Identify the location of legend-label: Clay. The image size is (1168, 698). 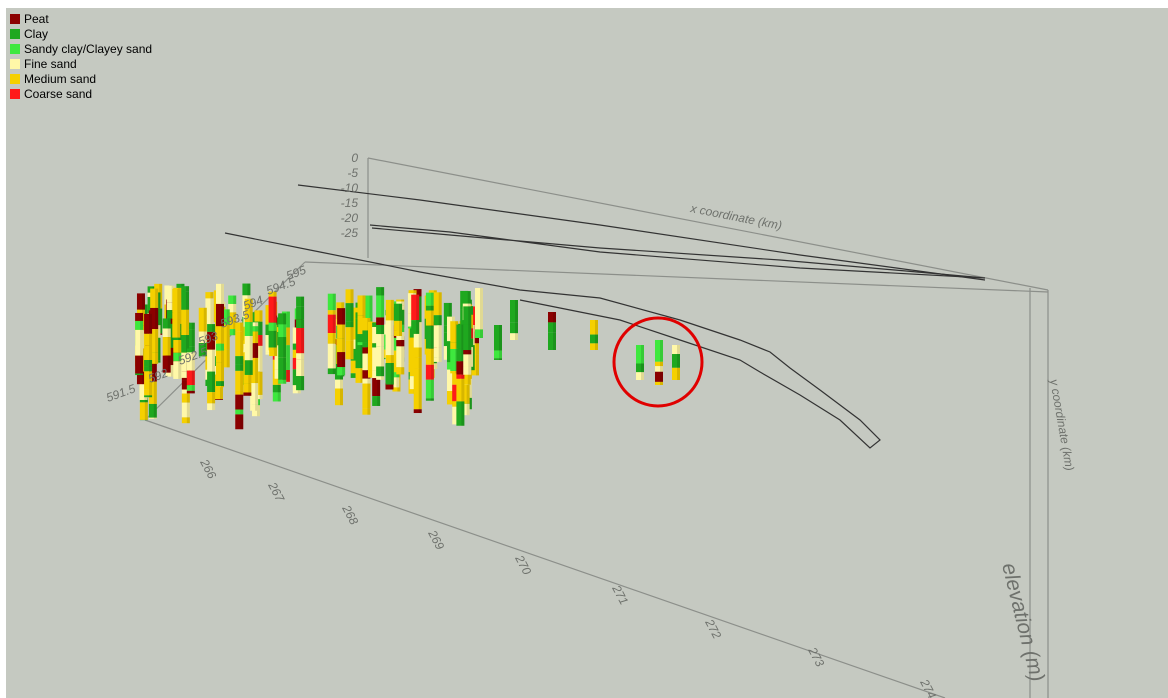
(36, 34).